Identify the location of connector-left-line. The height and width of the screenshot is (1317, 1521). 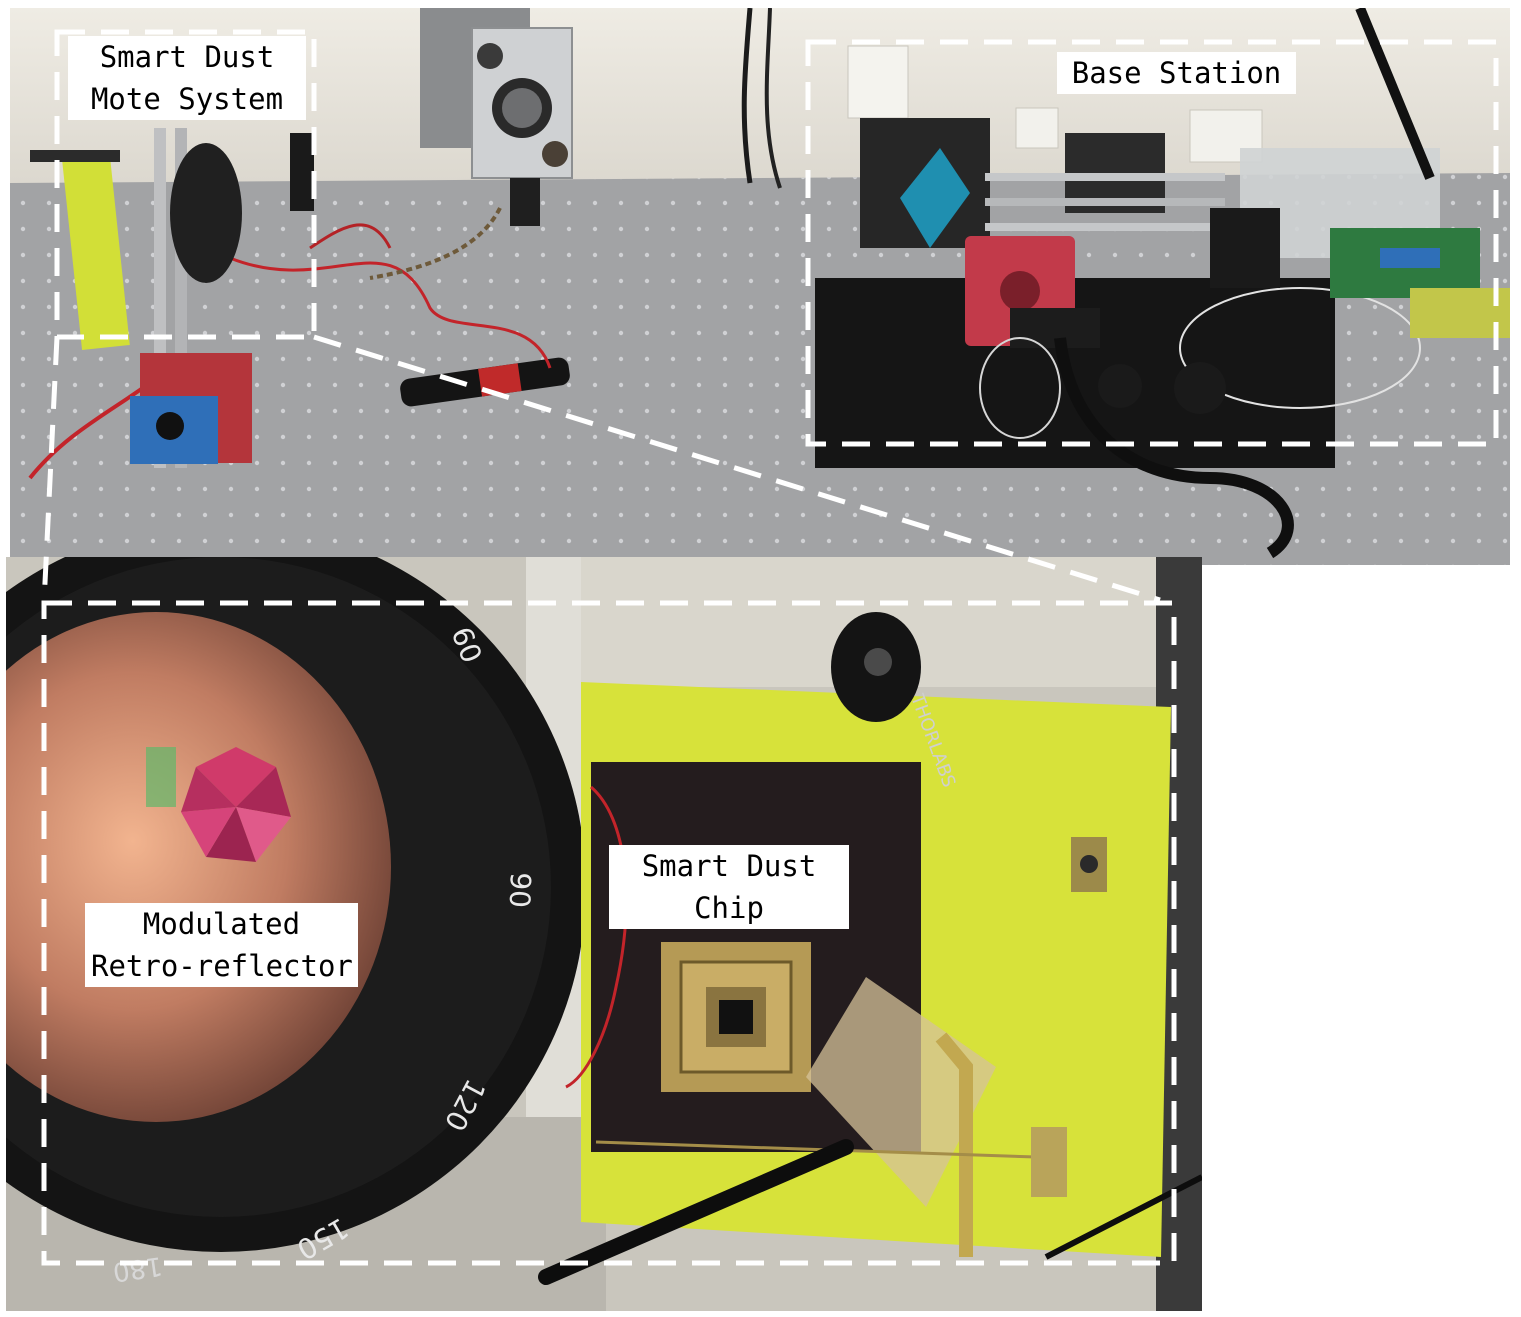
(50, 470).